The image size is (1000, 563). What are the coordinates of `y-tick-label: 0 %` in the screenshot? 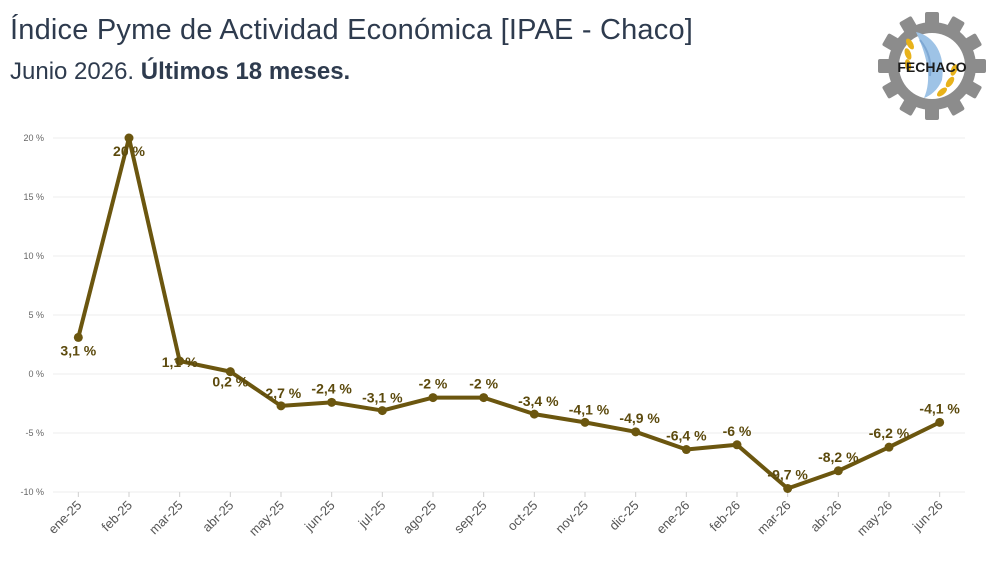 It's located at (36, 374).